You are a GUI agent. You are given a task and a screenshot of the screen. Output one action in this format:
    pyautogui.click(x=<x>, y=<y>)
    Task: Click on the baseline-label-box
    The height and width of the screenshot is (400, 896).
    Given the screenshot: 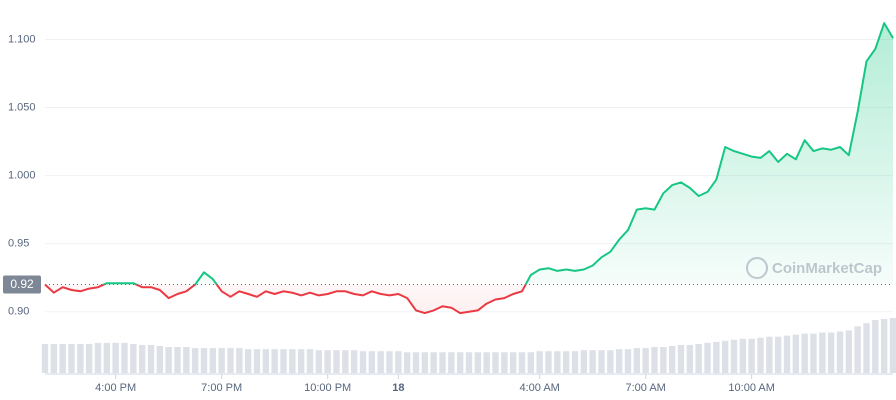 What is the action you would take?
    pyautogui.click(x=22, y=284)
    